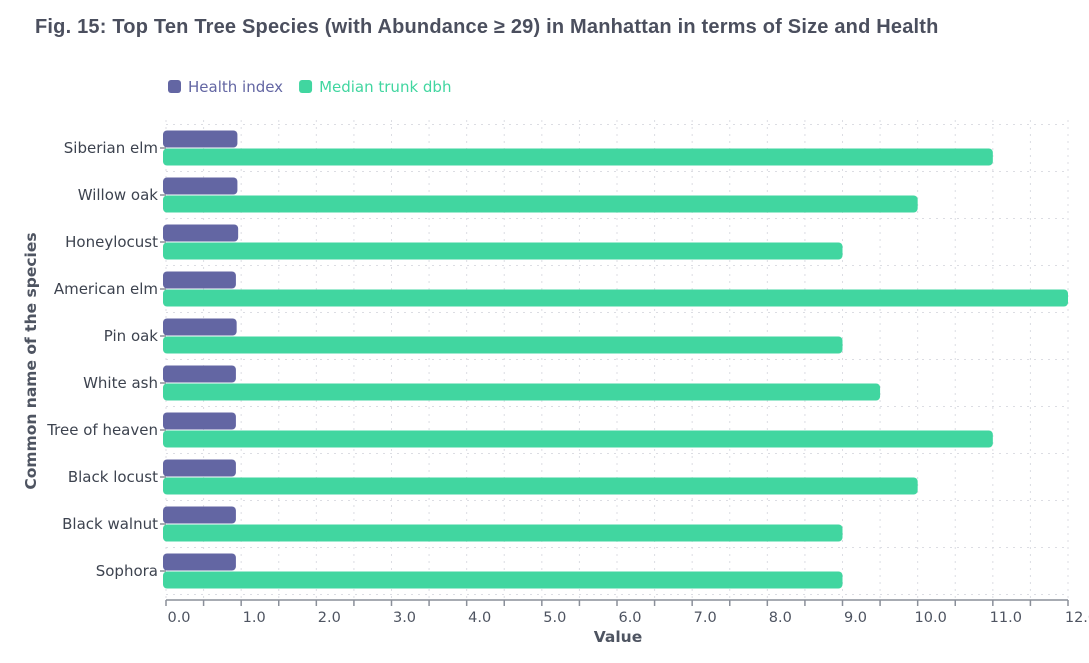 The width and height of the screenshot is (1089, 663). I want to click on y-category-label: White ash, so click(120, 383).